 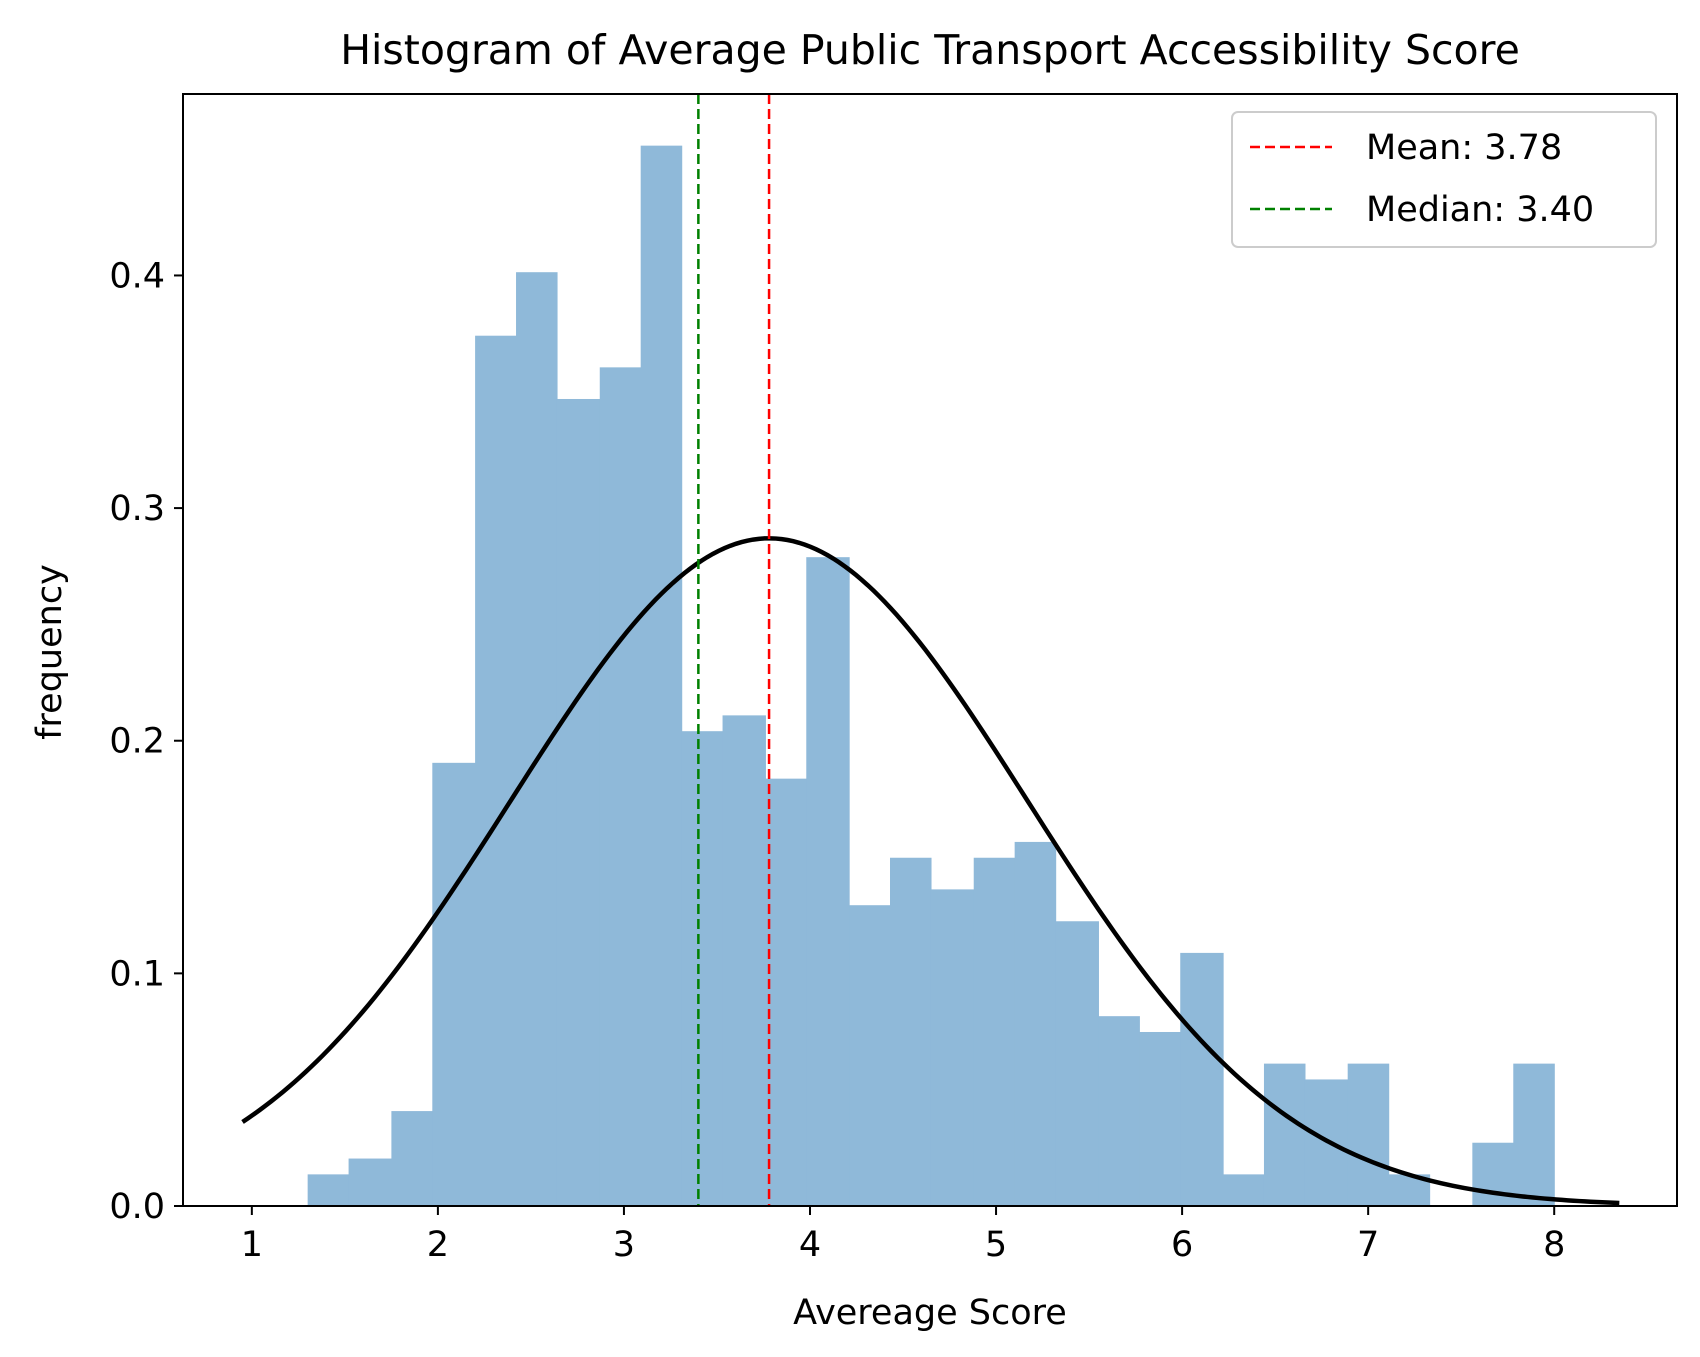 I want to click on legend-median-label: Median: 3.40, so click(x=1480, y=210).